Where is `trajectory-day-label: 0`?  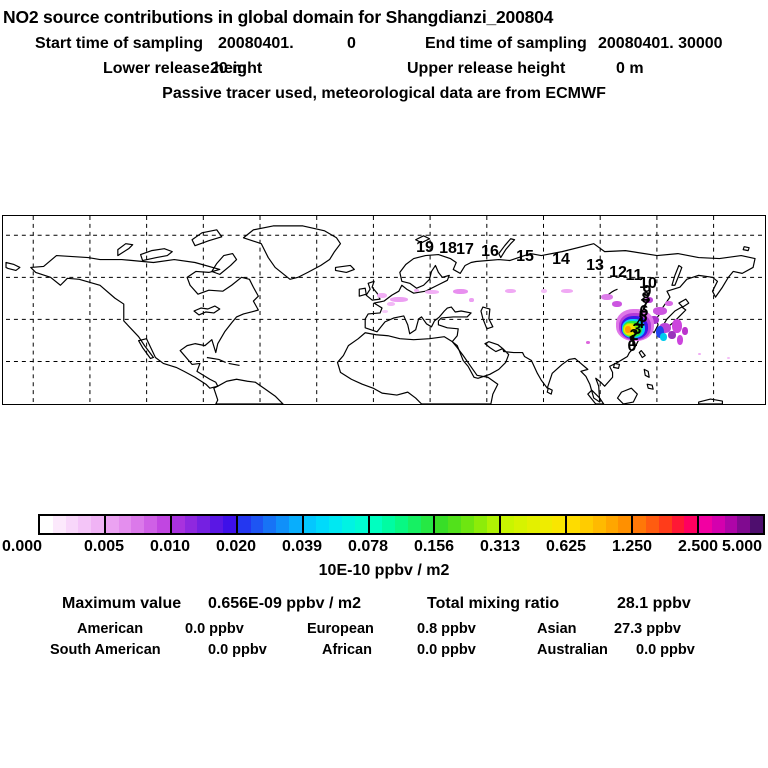
trajectory-day-label: 0 is located at coordinates (632, 346).